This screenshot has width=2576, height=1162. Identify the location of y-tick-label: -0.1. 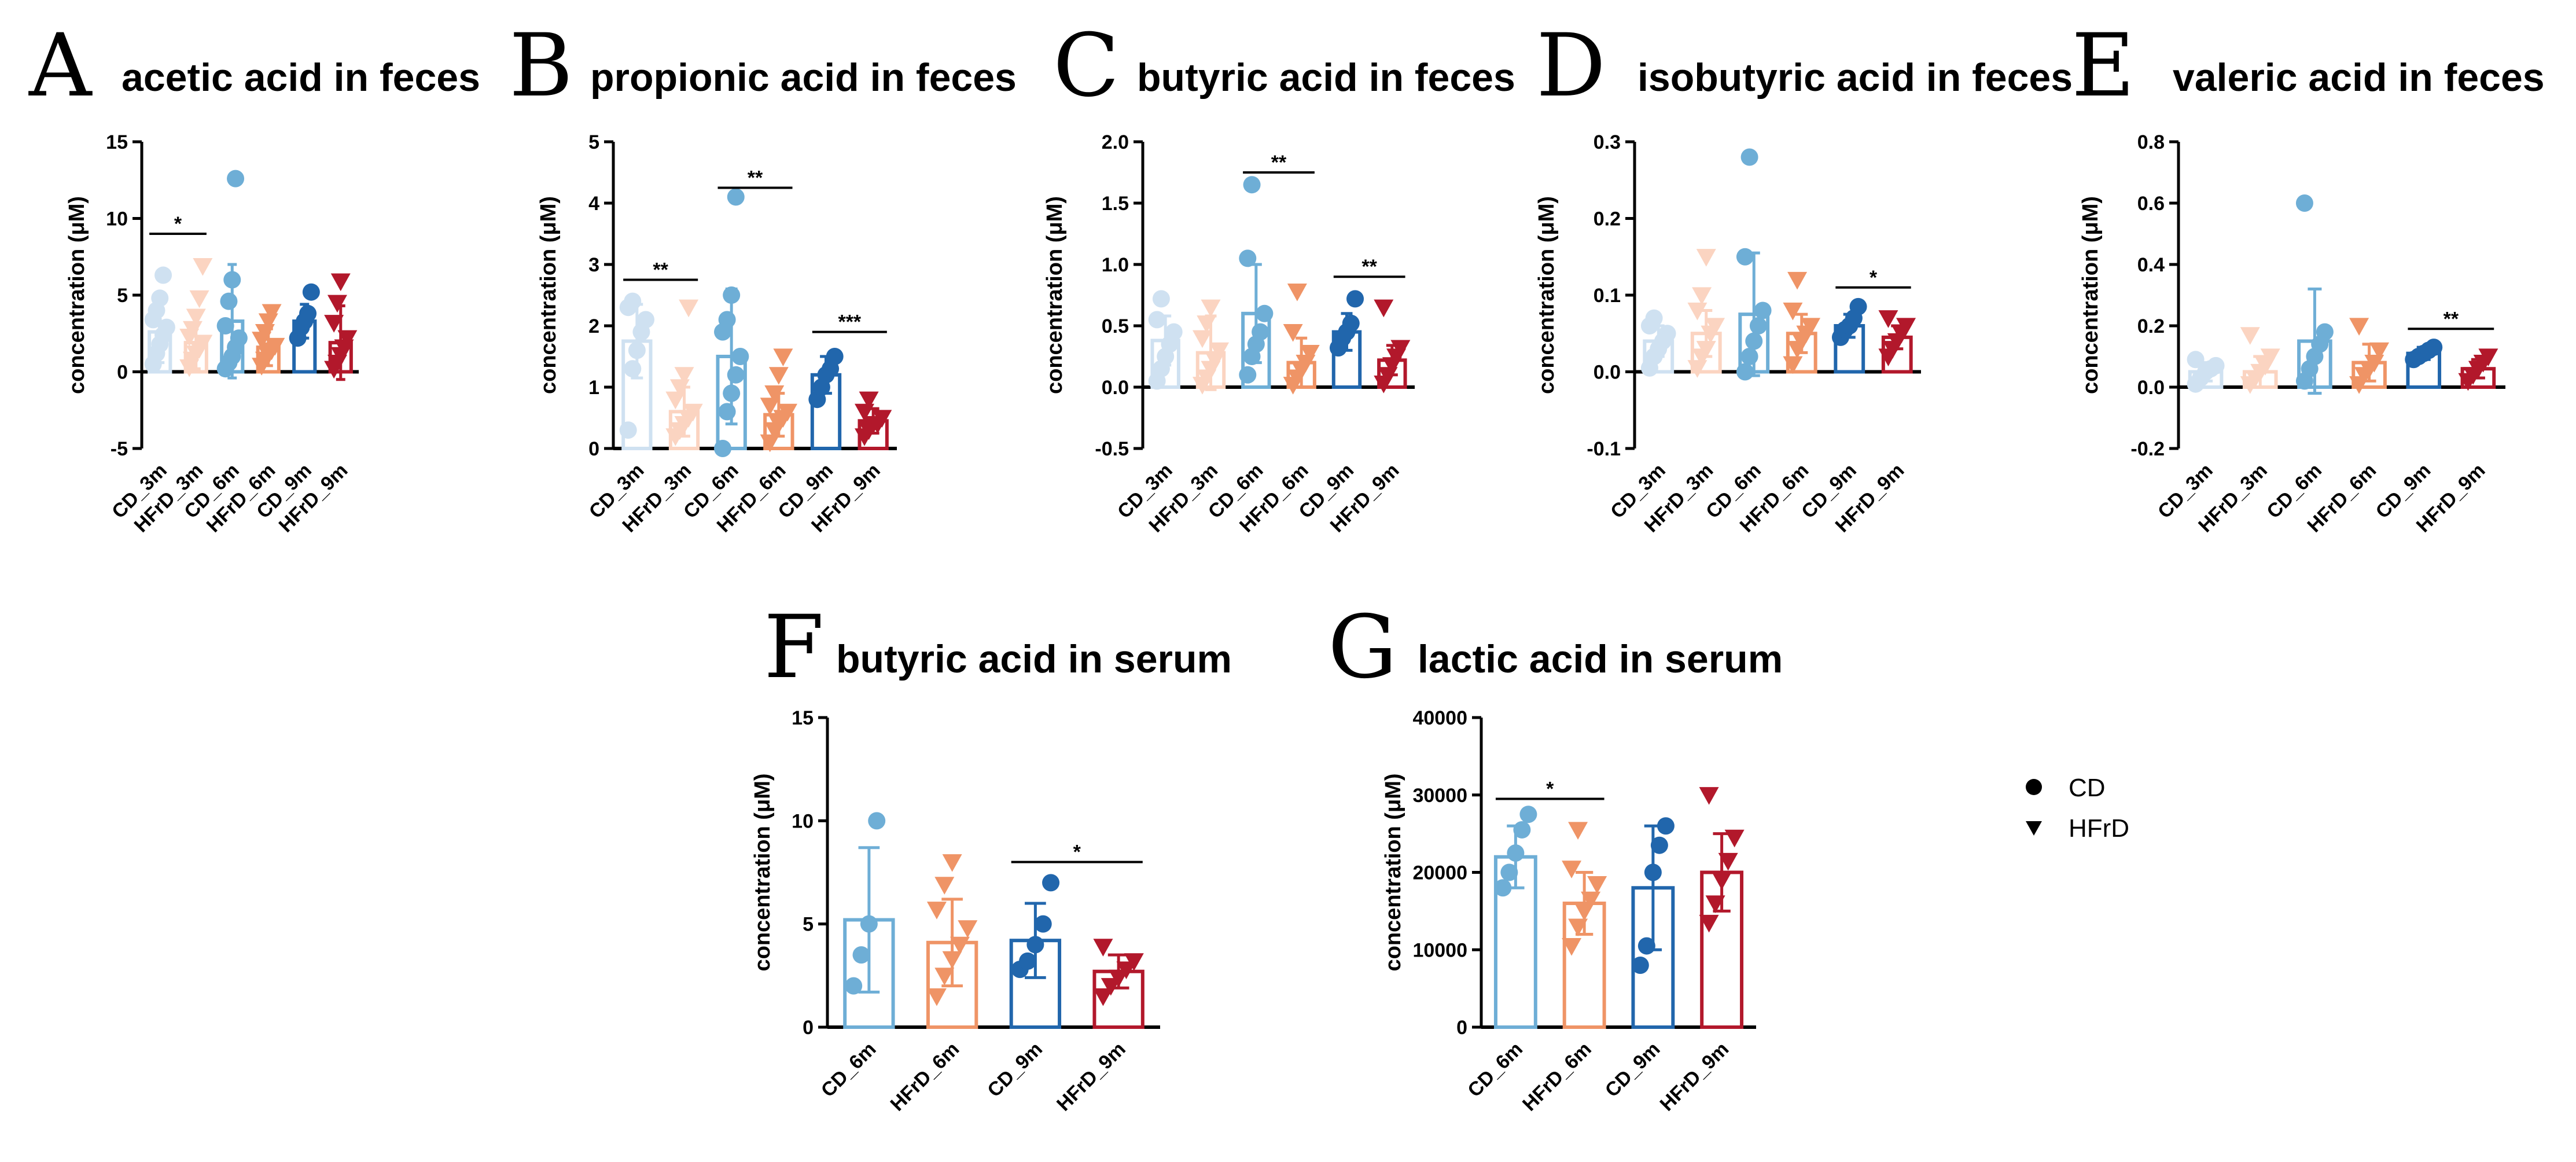
(1604, 449).